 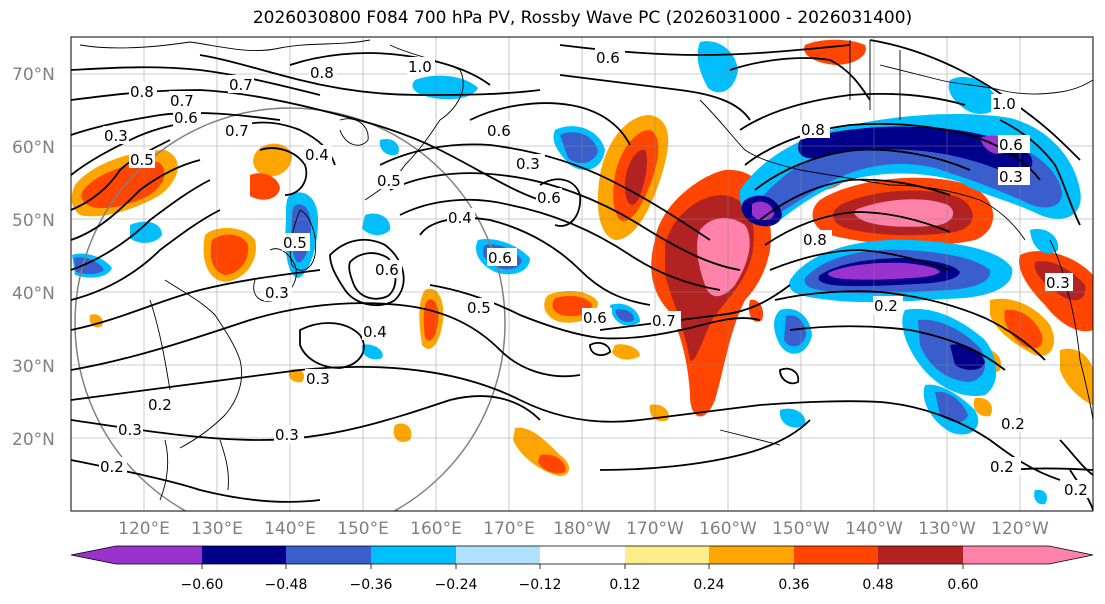 I want to click on lon-label: 140°E, so click(x=290, y=529).